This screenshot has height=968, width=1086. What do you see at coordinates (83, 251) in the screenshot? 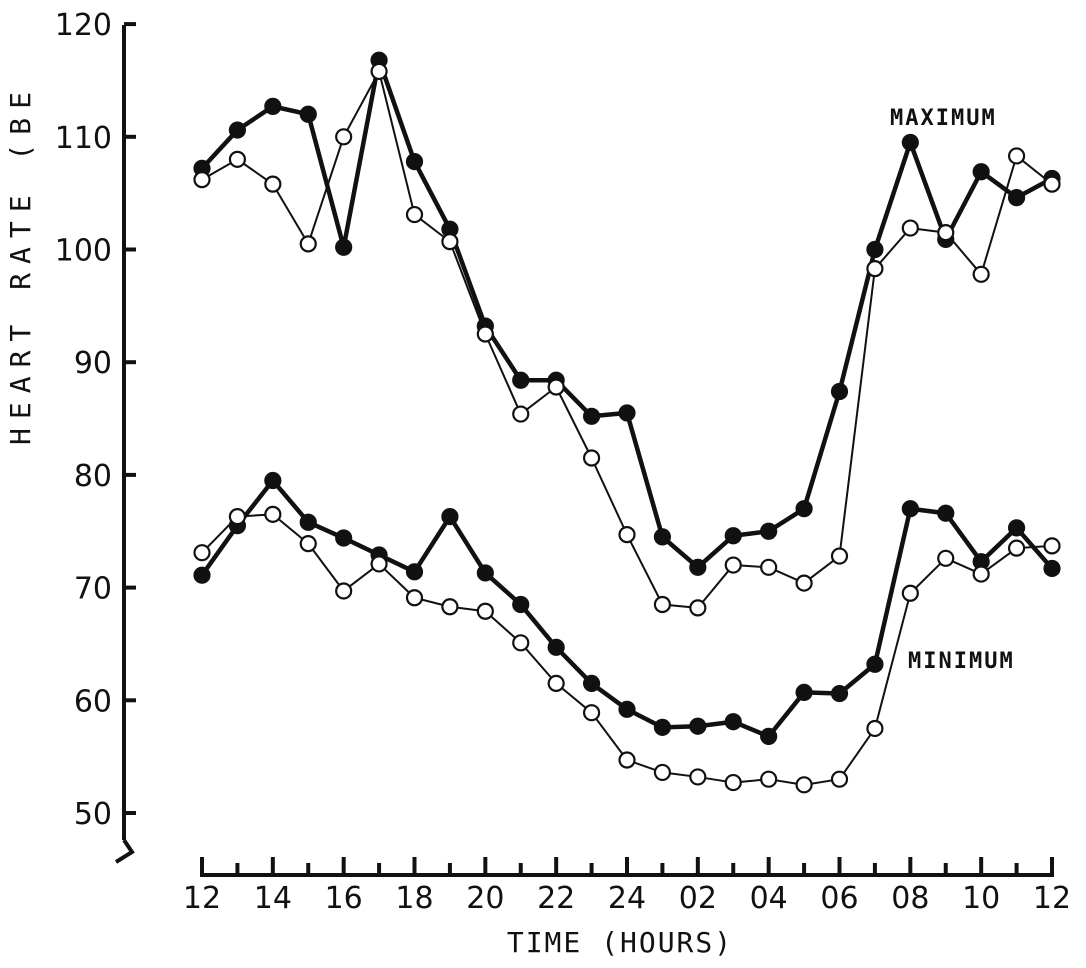
I see `y-tick-label: 100` at bounding box center [83, 251].